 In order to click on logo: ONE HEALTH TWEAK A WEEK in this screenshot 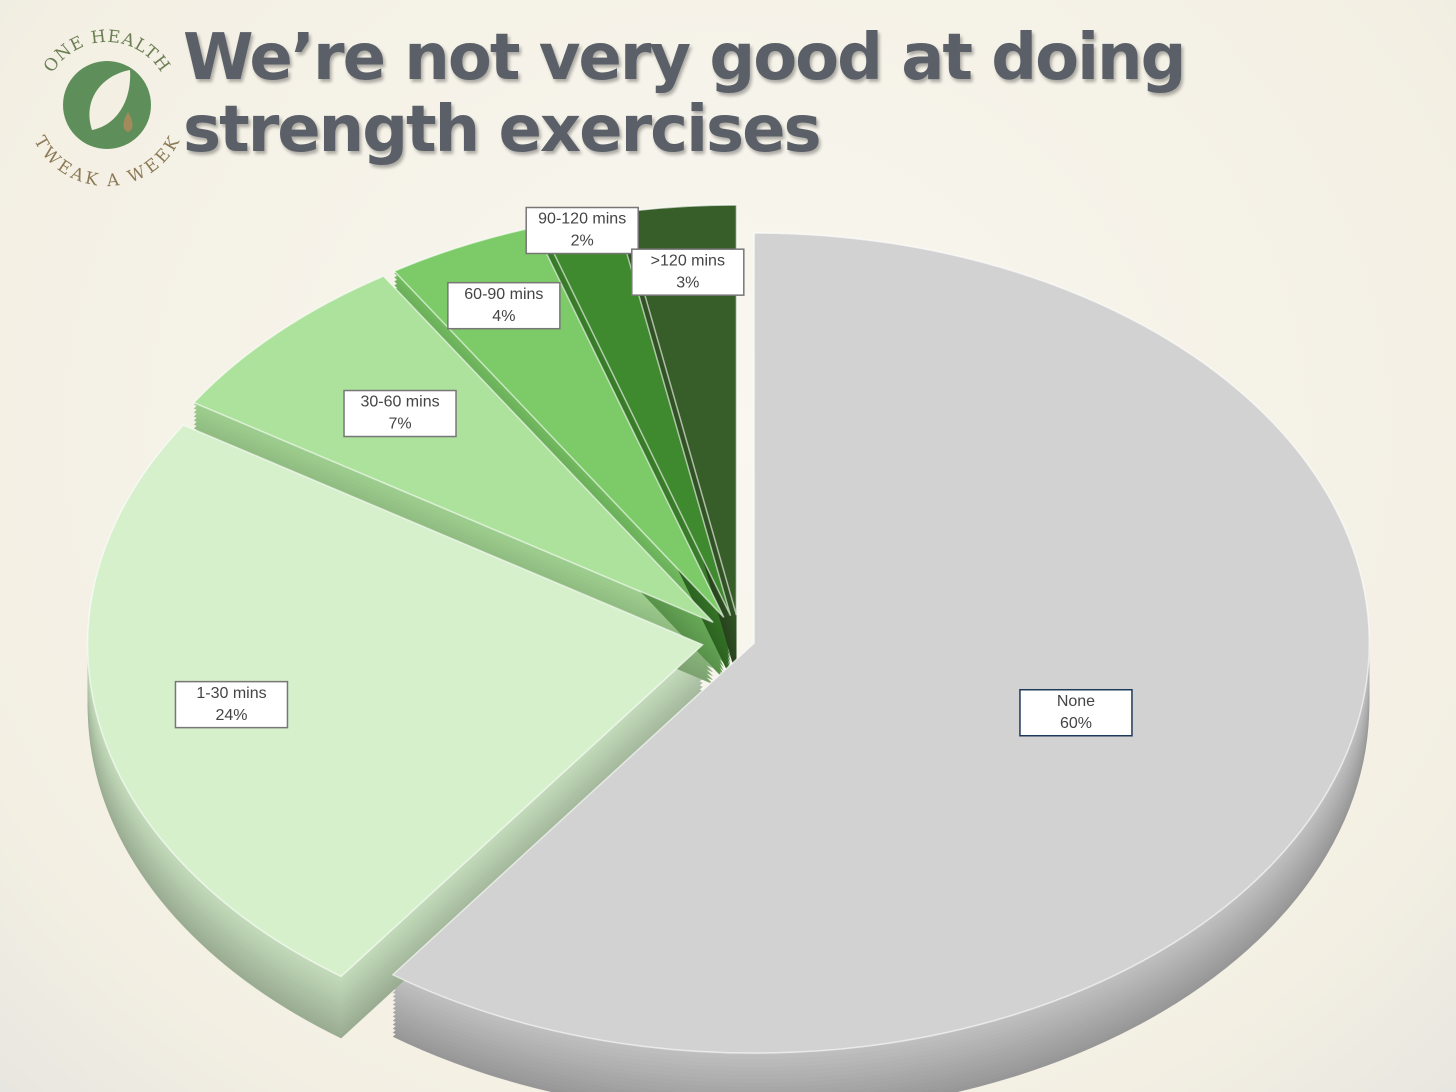, I will do `click(106, 108)`.